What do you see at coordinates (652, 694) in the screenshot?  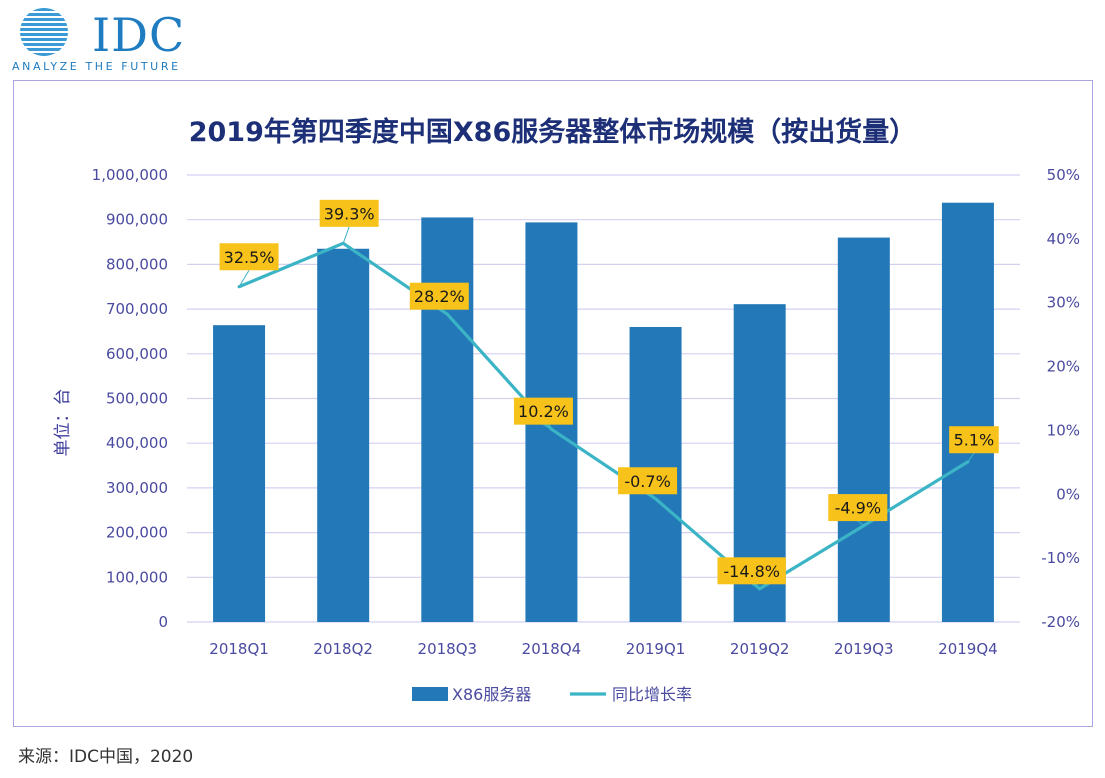 I see `legend-line-label: 同比增长率` at bounding box center [652, 694].